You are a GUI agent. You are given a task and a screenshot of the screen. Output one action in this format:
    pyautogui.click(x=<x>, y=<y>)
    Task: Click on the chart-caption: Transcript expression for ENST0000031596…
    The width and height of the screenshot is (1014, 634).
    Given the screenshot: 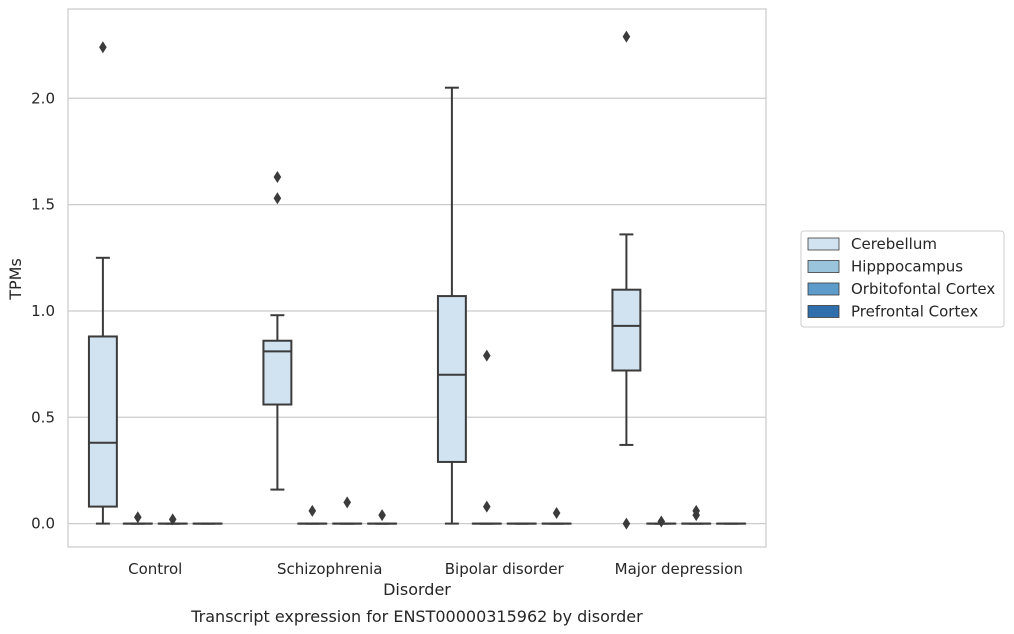 What is the action you would take?
    pyautogui.click(x=416, y=616)
    